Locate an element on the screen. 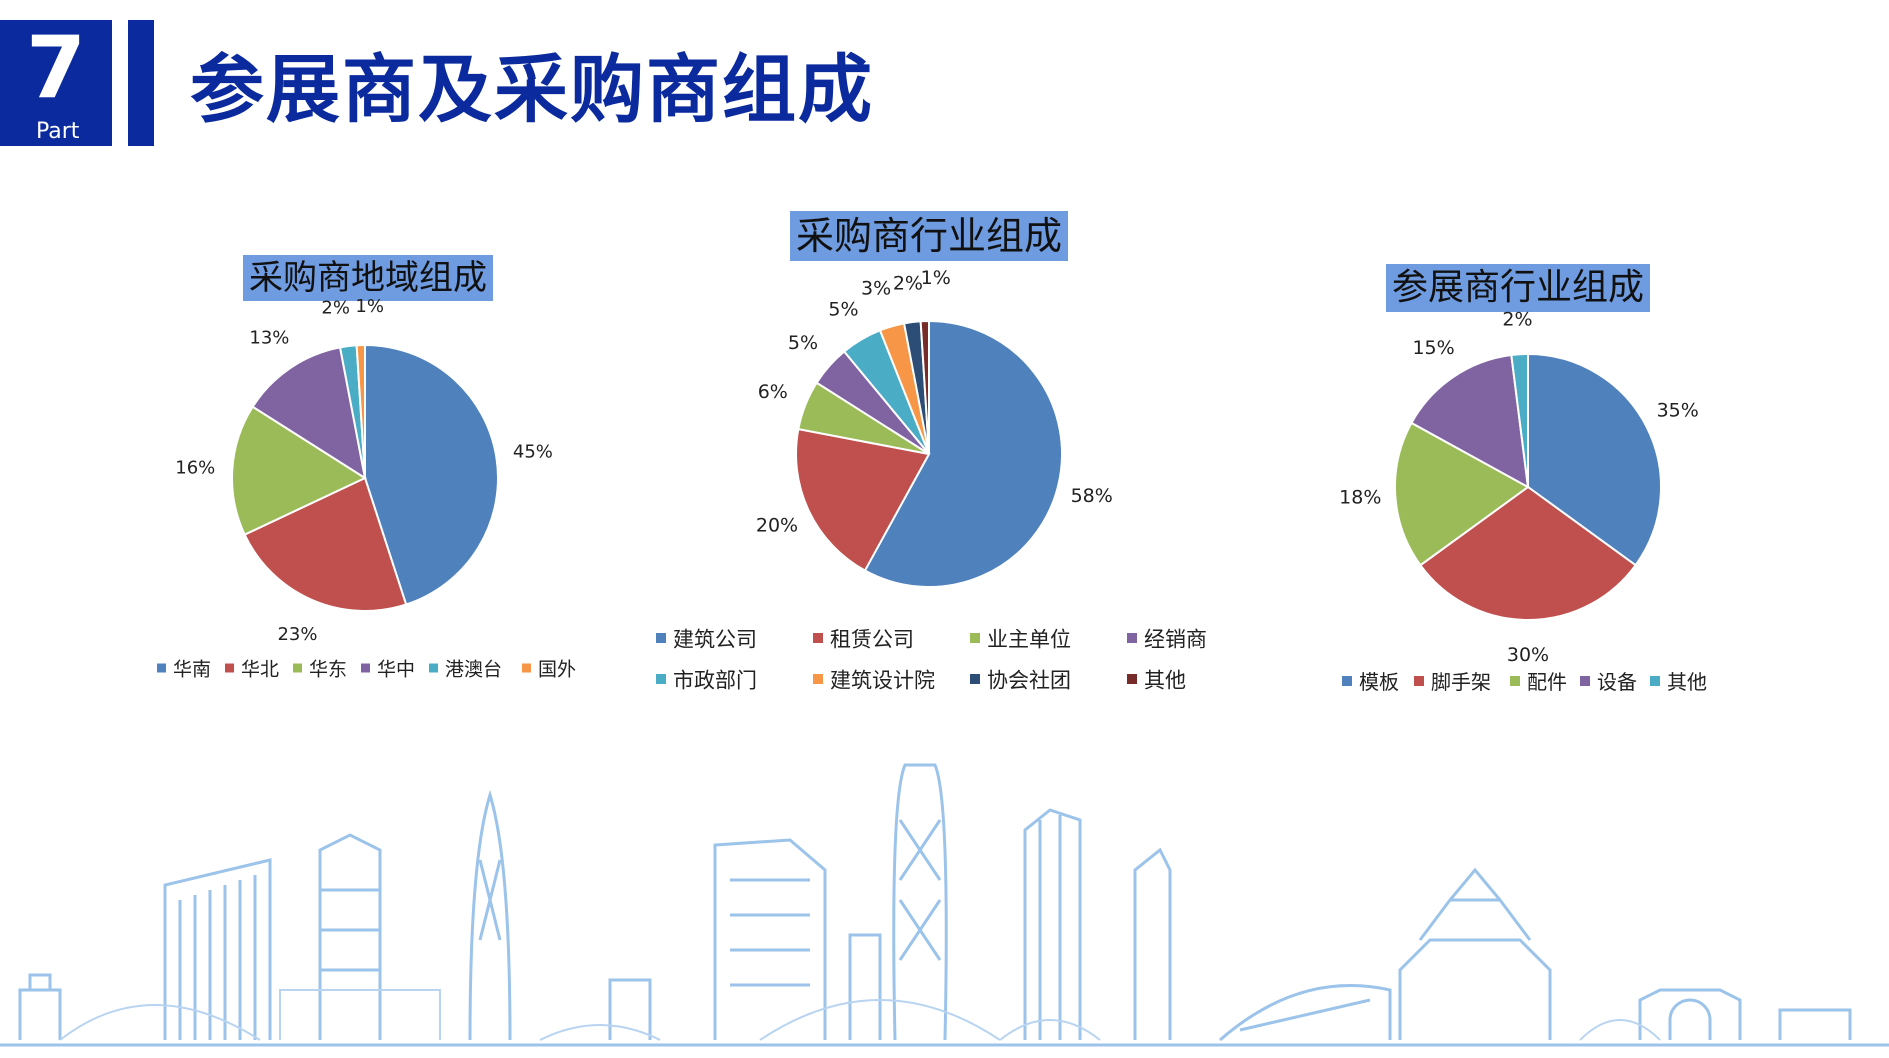 Image resolution: width=1889 pixels, height=1058 pixels. pie-slice-设备 is located at coordinates (1470, 421).